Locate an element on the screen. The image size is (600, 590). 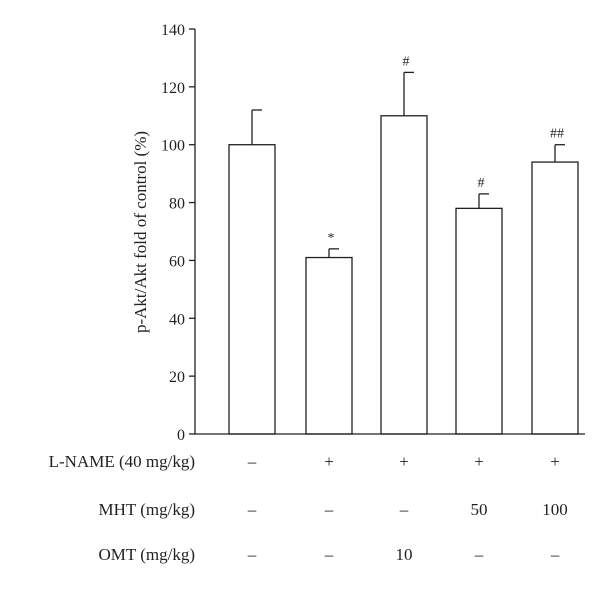
treatment-row-label: L-NAME (40 mg/kg) is located at coordinates (122, 461).